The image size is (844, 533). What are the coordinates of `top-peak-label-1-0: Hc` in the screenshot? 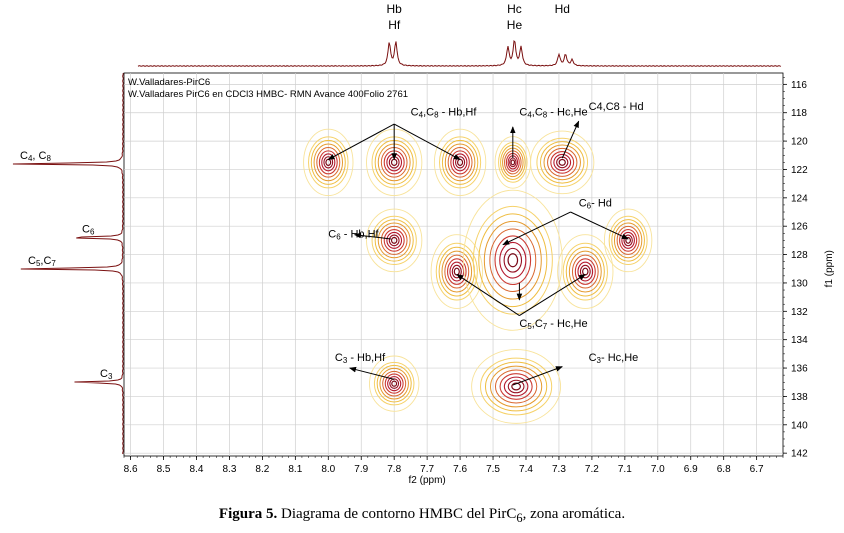 It's located at (514, 9).